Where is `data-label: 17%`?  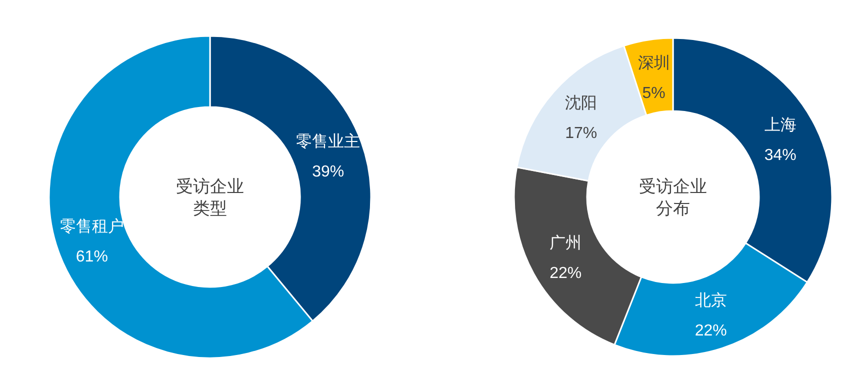 data-label: 17% is located at coordinates (581, 133).